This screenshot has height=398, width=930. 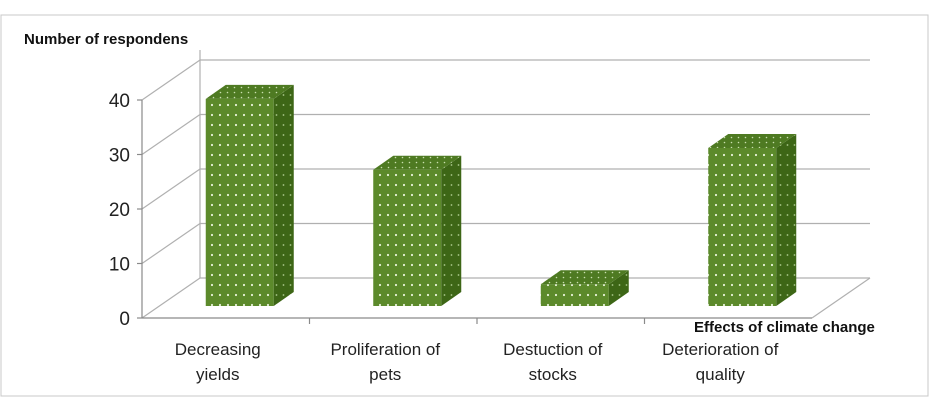 What do you see at coordinates (385, 349) in the screenshot?
I see `x-tick-label: Proliferation of` at bounding box center [385, 349].